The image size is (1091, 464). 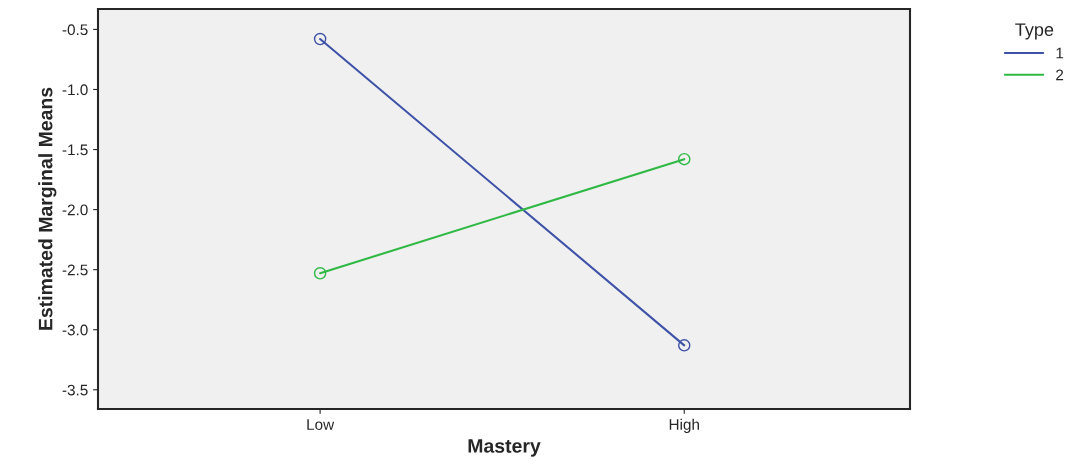 What do you see at coordinates (504, 448) in the screenshot?
I see `x-axis-title: Mastery` at bounding box center [504, 448].